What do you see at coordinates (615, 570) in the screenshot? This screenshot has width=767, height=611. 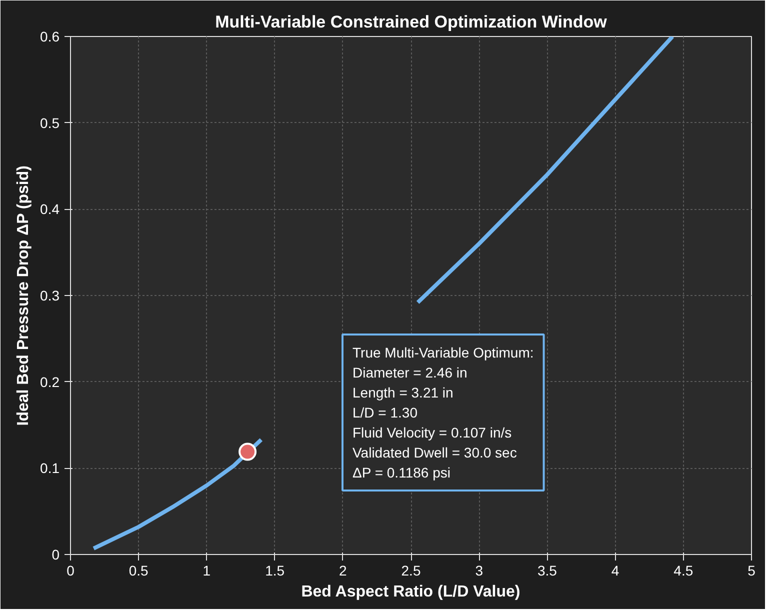 I see `x-tick-label: 4` at bounding box center [615, 570].